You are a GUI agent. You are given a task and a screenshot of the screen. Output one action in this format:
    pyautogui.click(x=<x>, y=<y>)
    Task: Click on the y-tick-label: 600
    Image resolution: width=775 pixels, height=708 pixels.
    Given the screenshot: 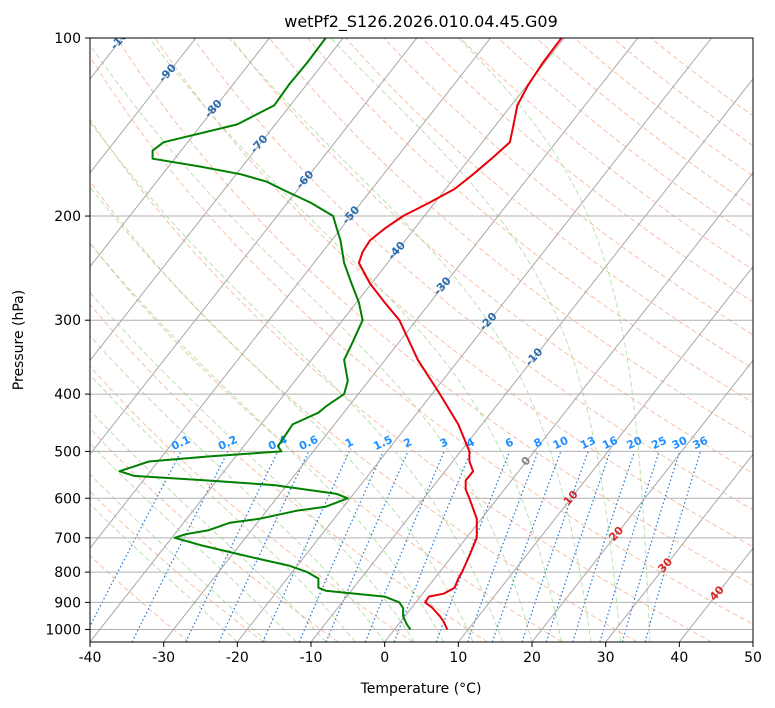 What is the action you would take?
    pyautogui.click(x=67, y=499)
    